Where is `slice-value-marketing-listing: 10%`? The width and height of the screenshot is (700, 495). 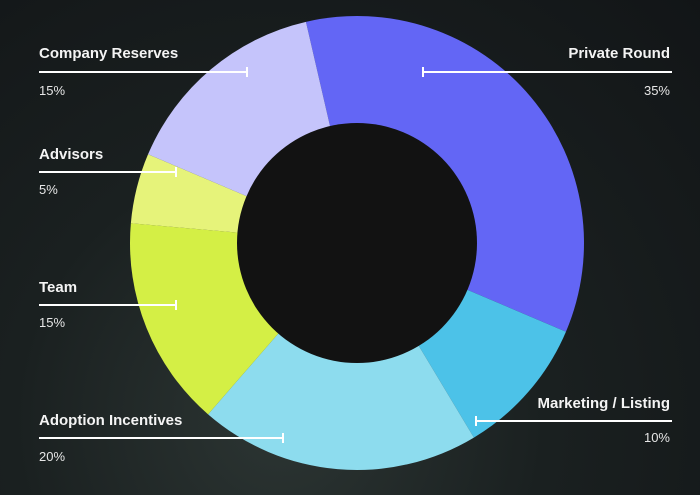
slice-value-marketing-listing: 10% is located at coordinates (657, 437).